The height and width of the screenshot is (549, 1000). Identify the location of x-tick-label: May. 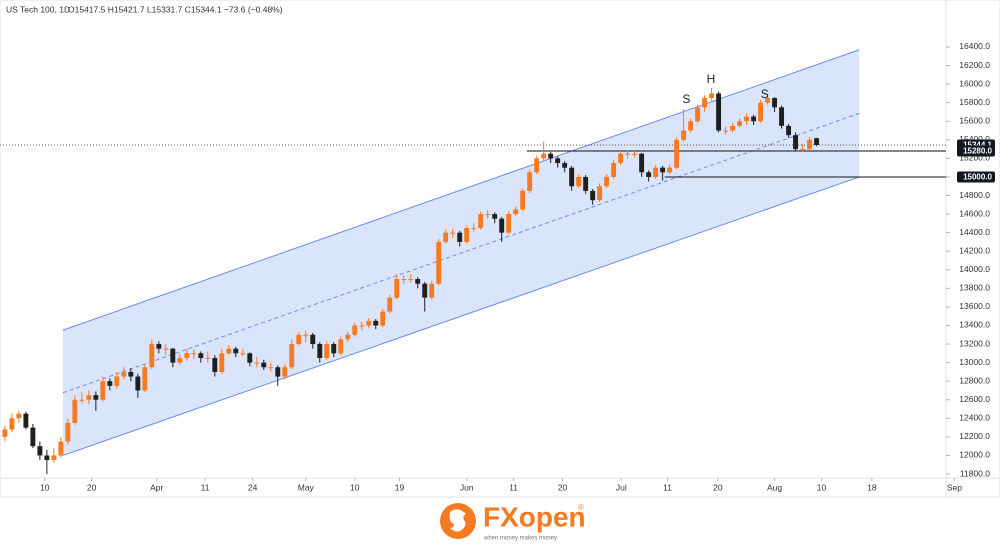
(306, 487).